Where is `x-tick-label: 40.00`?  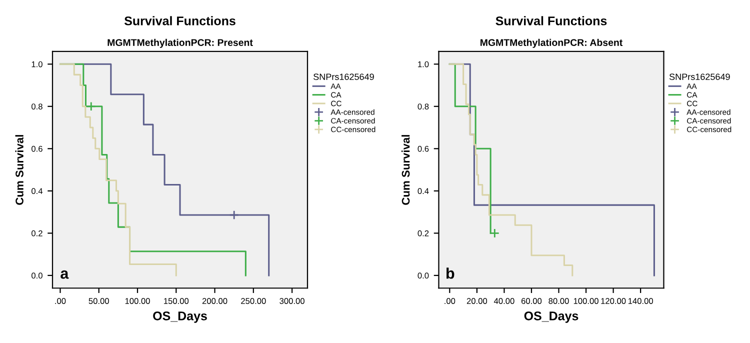 x-tick-label: 40.00 is located at coordinates (504, 301).